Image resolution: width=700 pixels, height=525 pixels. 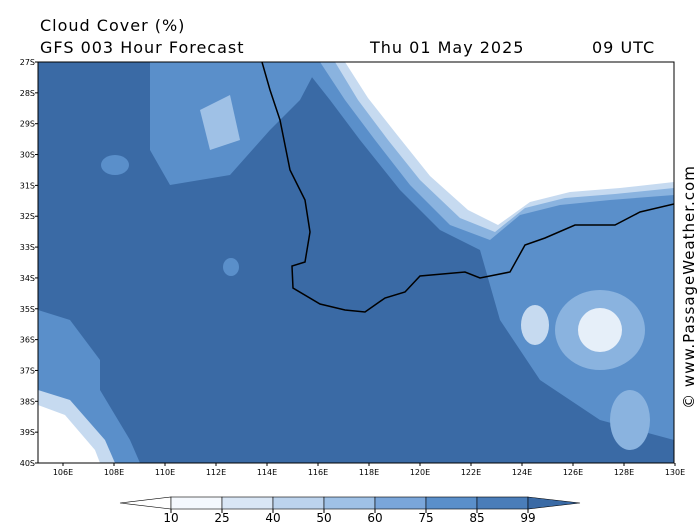 What do you see at coordinates (170, 518) in the screenshot?
I see `colorbar-label: 10` at bounding box center [170, 518].